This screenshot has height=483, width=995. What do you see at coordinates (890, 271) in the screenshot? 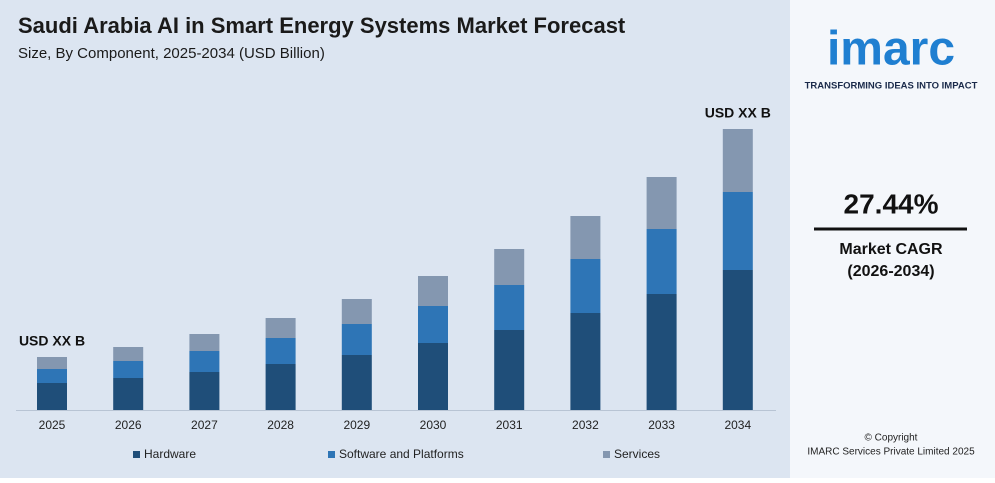
I see `cagr-period: (2026-2034)` at bounding box center [890, 271].